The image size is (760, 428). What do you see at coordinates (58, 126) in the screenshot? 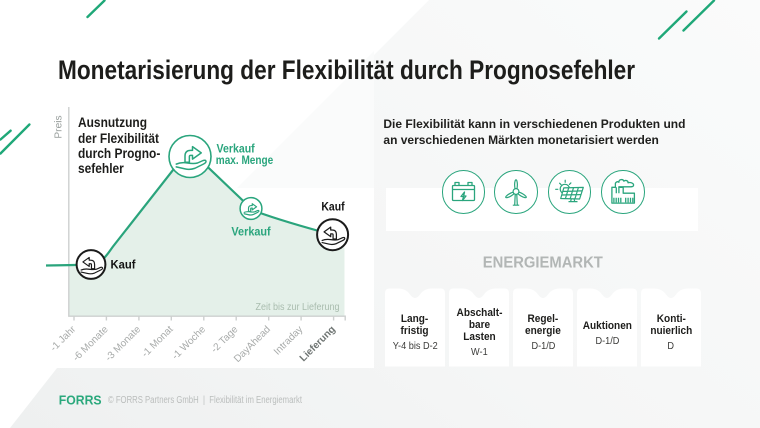
I see `svg-text: Preis` at bounding box center [58, 126].